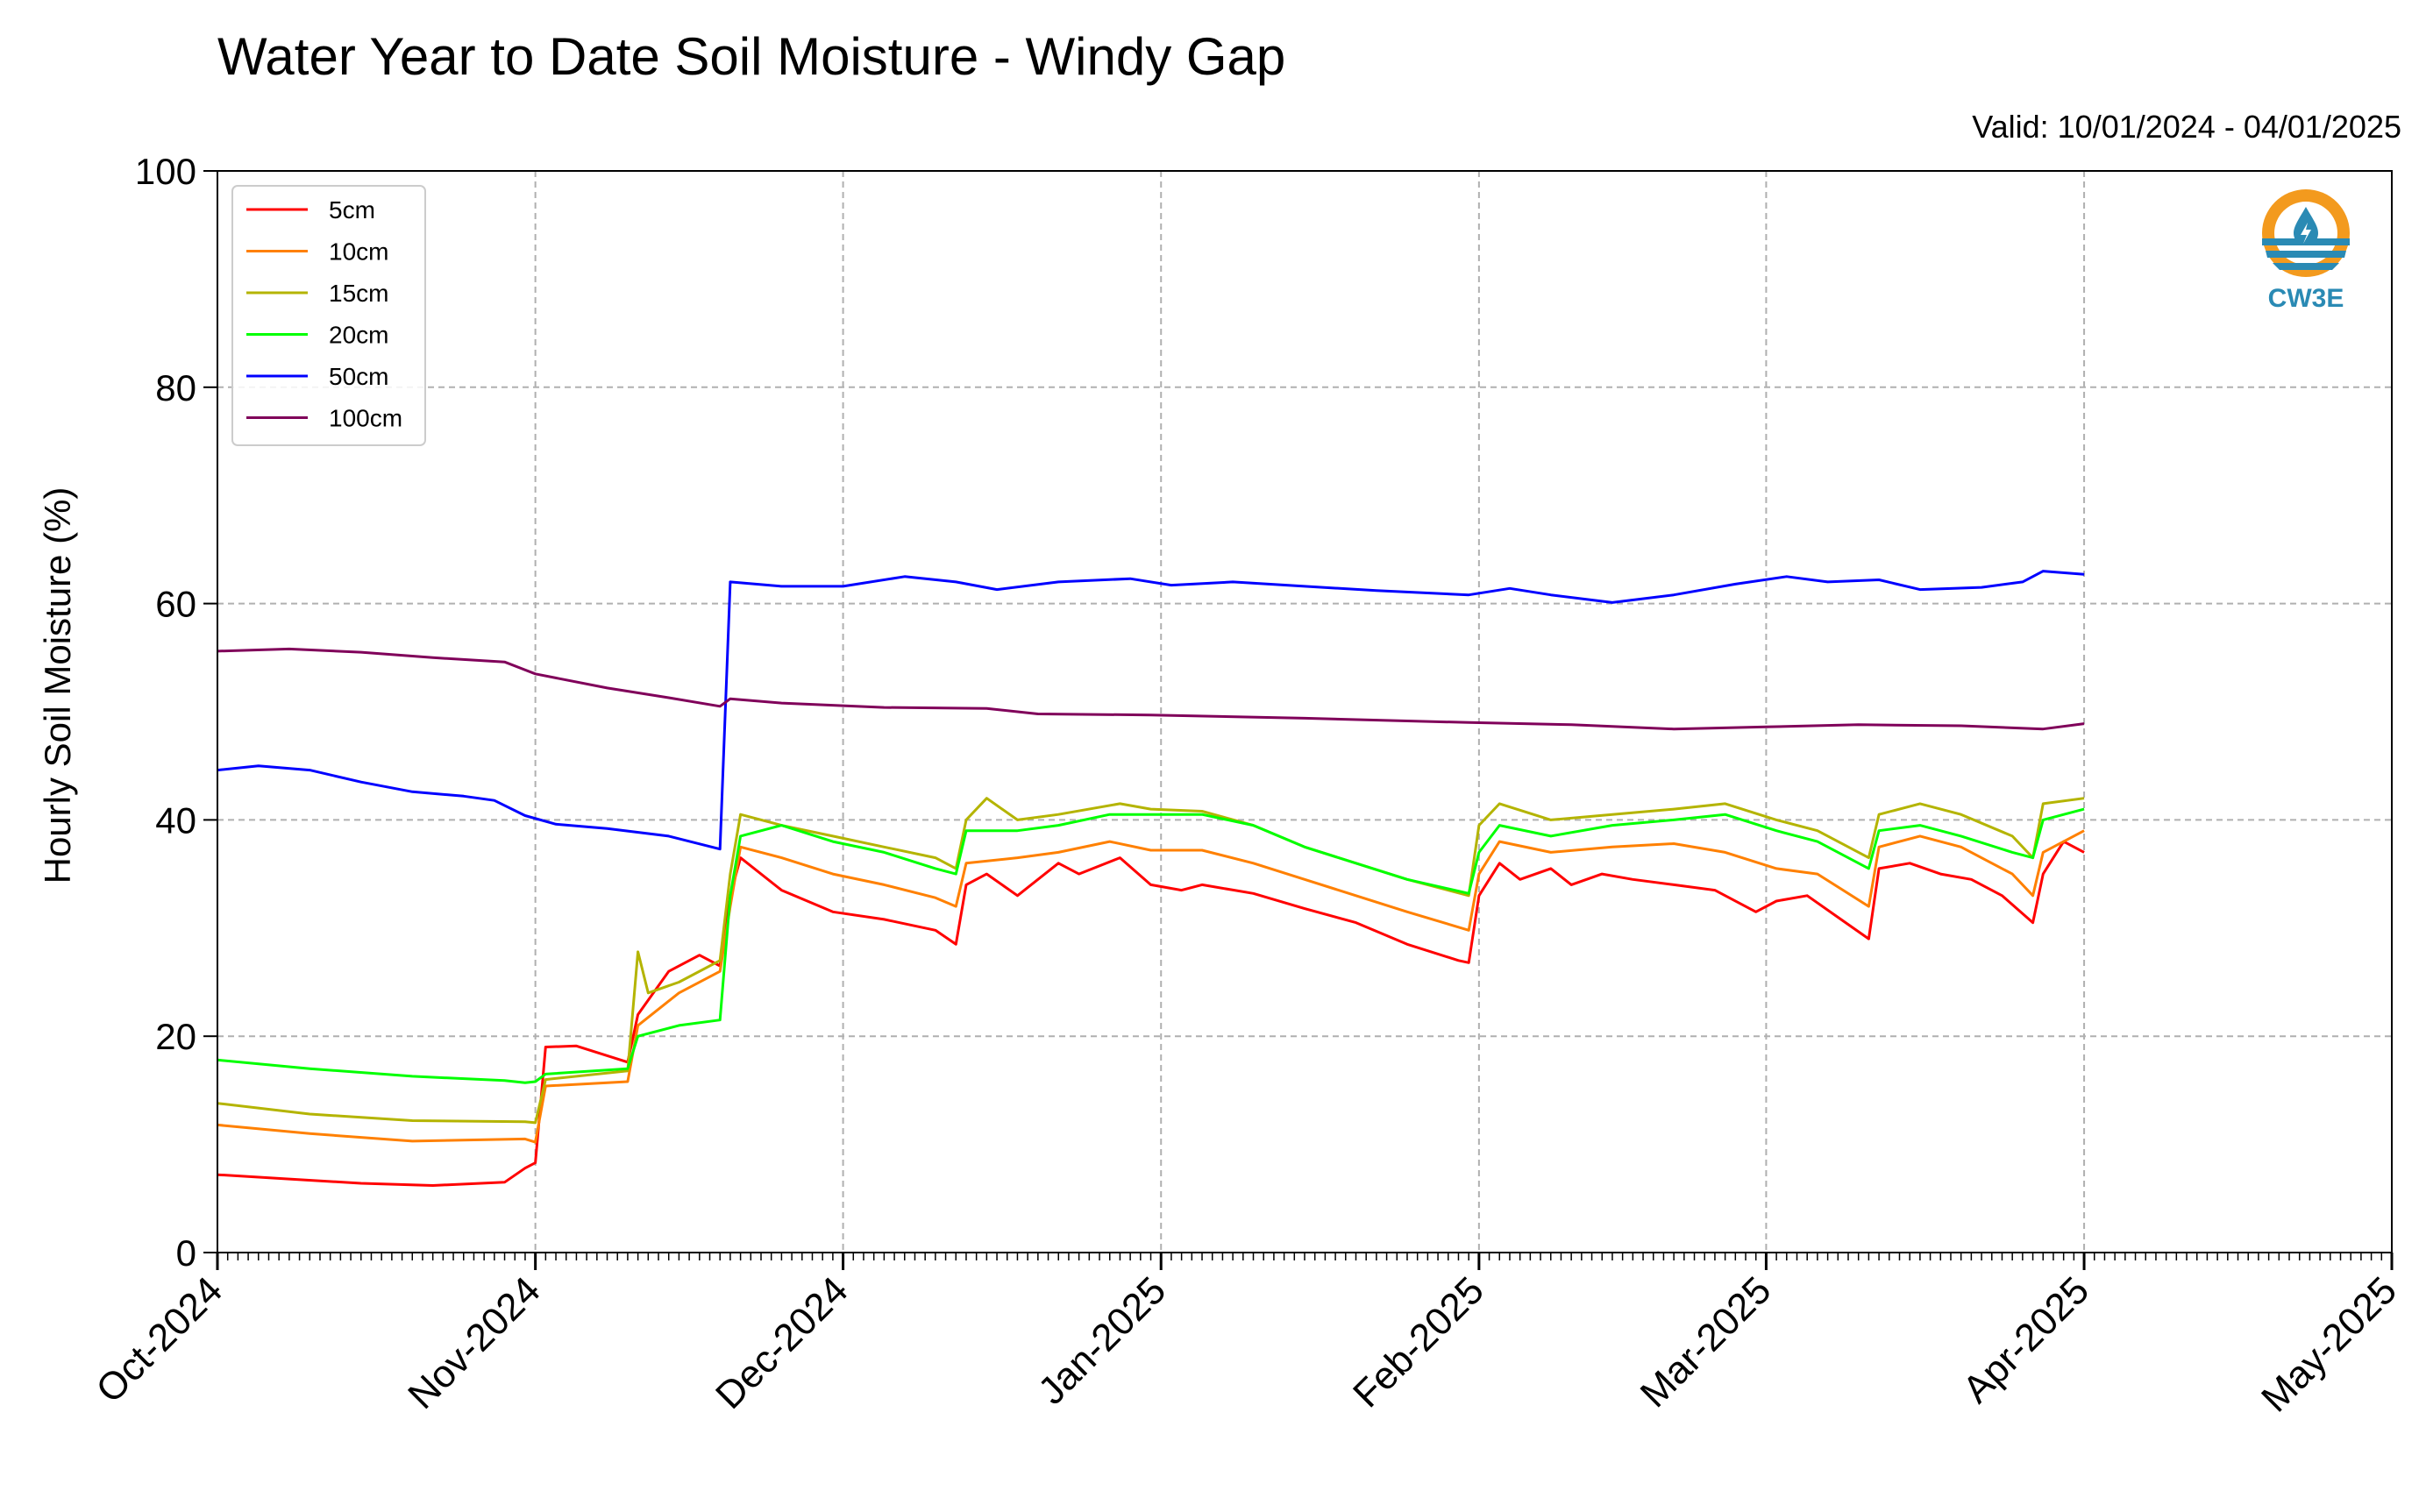 The image size is (2426, 1512). I want to click on legend-label: 15cm, so click(358, 293).